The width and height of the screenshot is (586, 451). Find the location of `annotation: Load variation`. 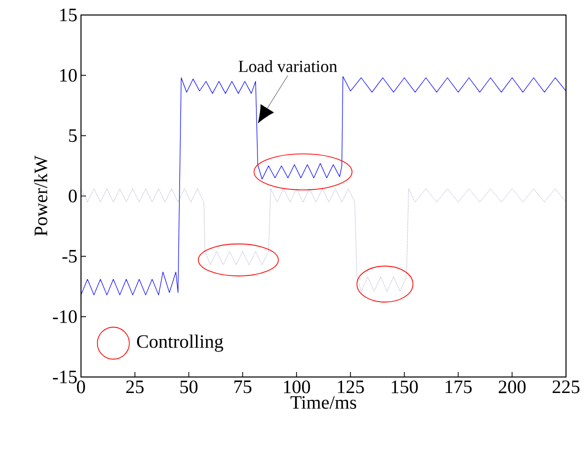

annotation: Load variation is located at coordinates (288, 66).